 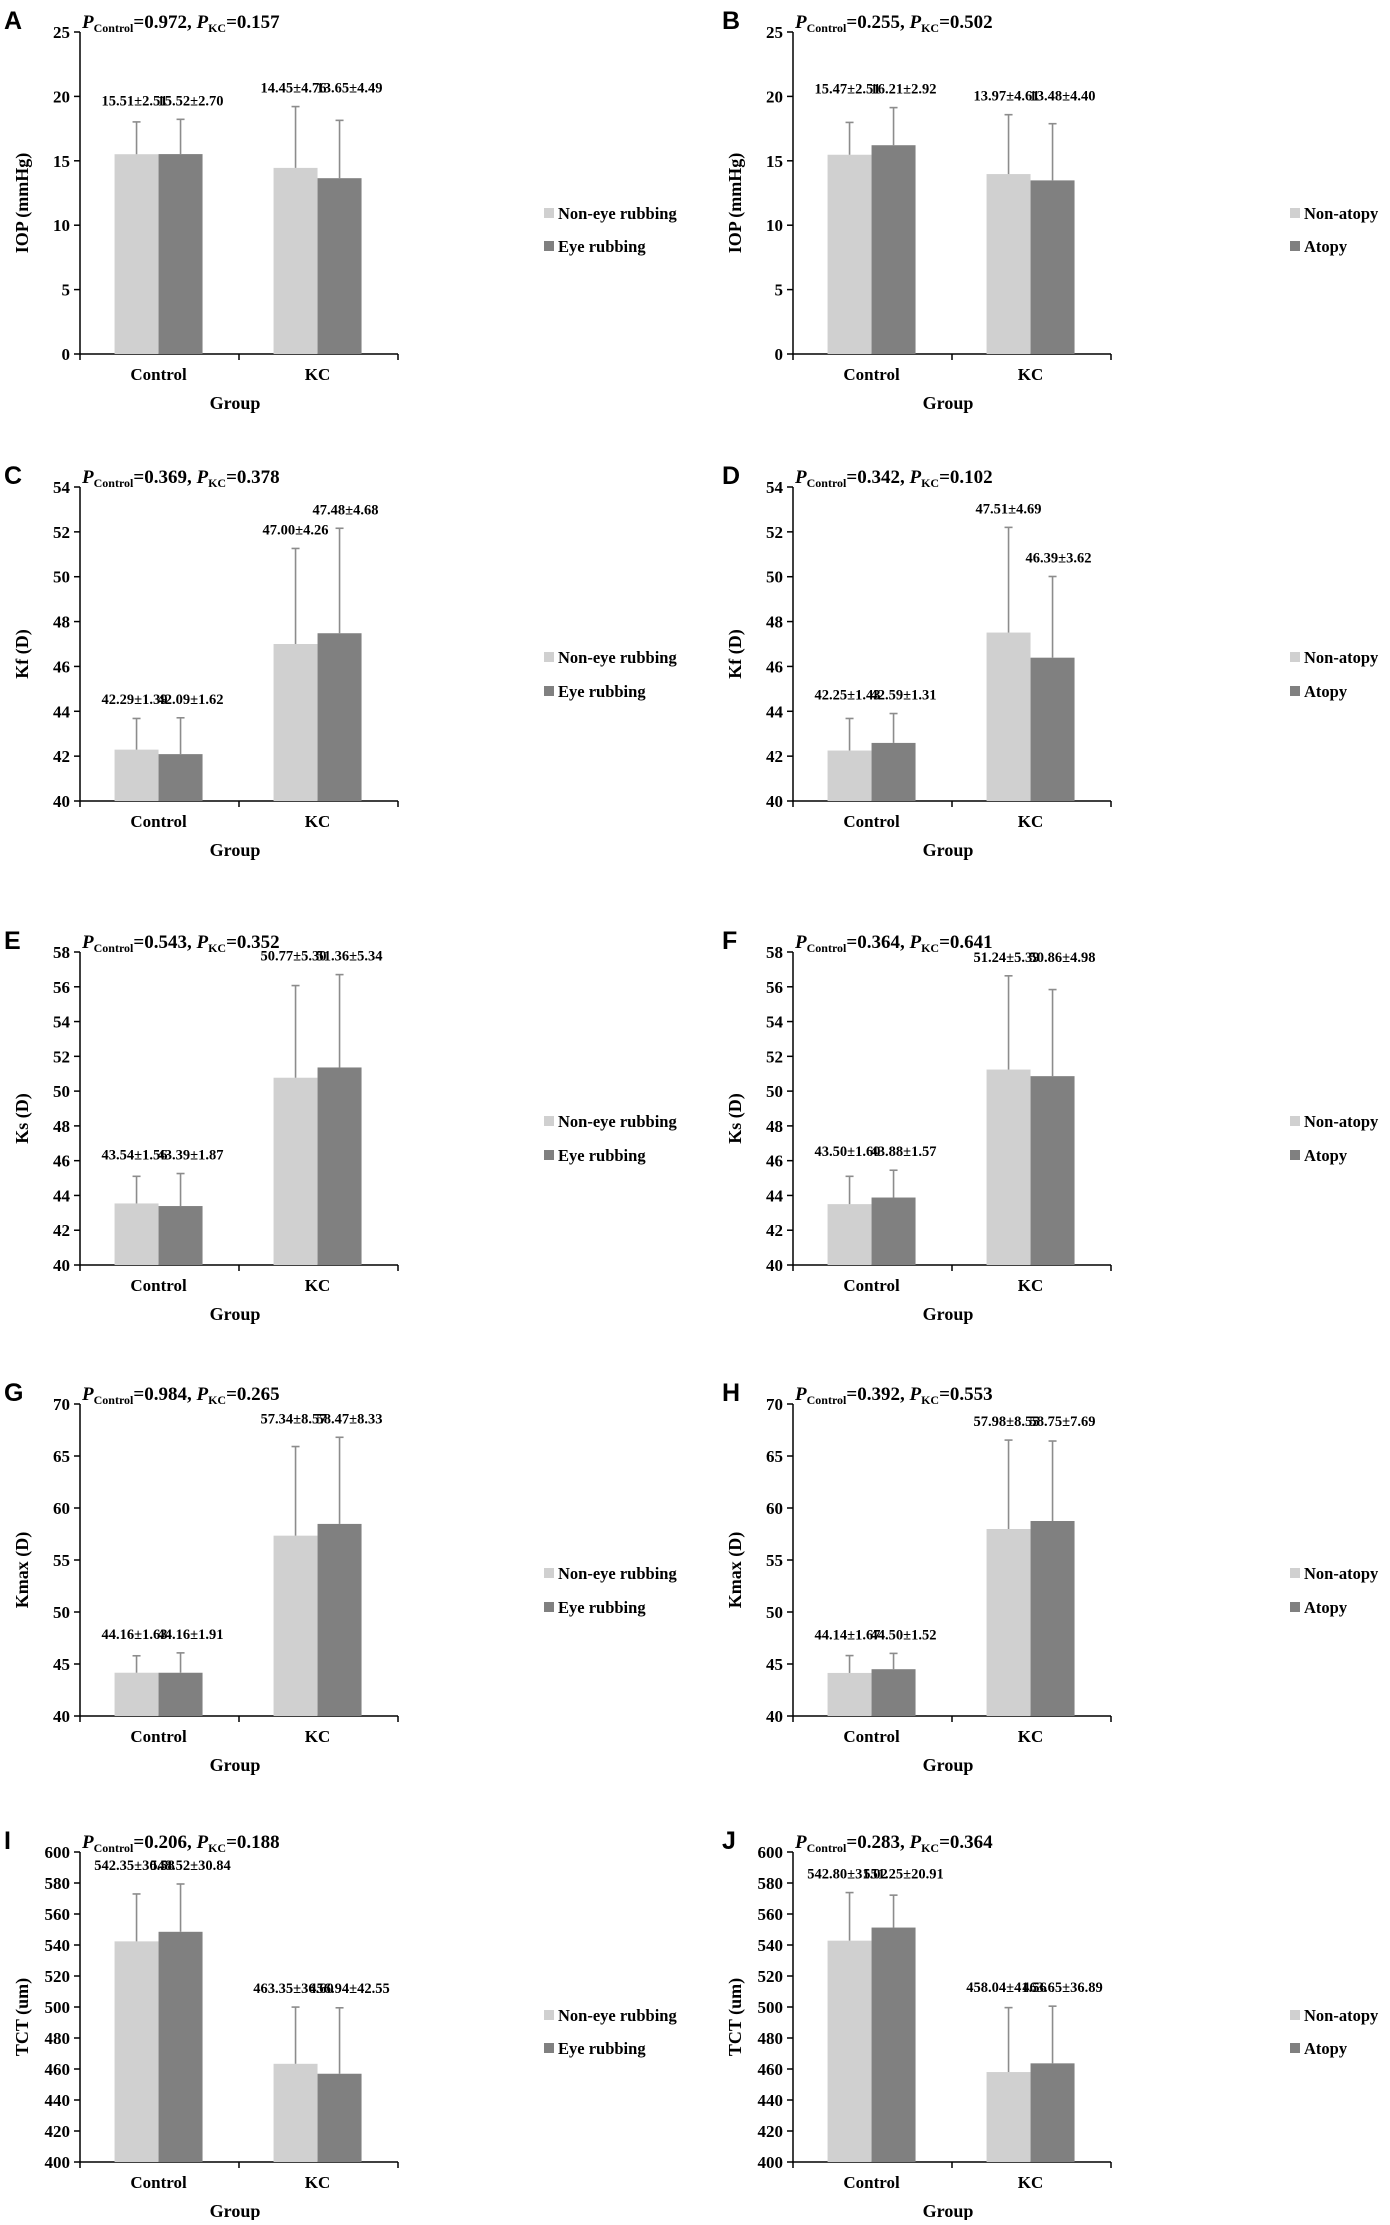 What do you see at coordinates (58, 1976) in the screenshot?
I see `y-tick-label: 520` at bounding box center [58, 1976].